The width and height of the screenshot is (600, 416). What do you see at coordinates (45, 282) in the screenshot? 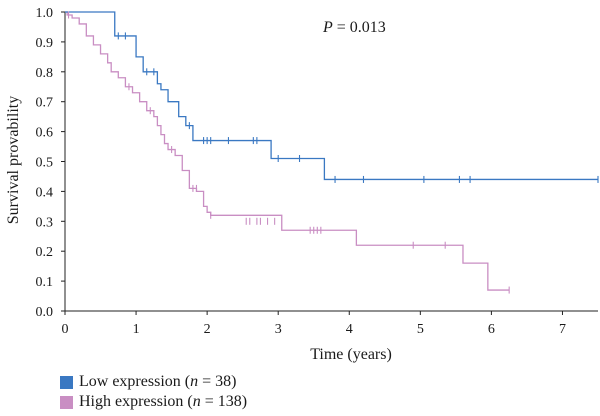
I see `y-tick-label: 0.1` at bounding box center [45, 282].